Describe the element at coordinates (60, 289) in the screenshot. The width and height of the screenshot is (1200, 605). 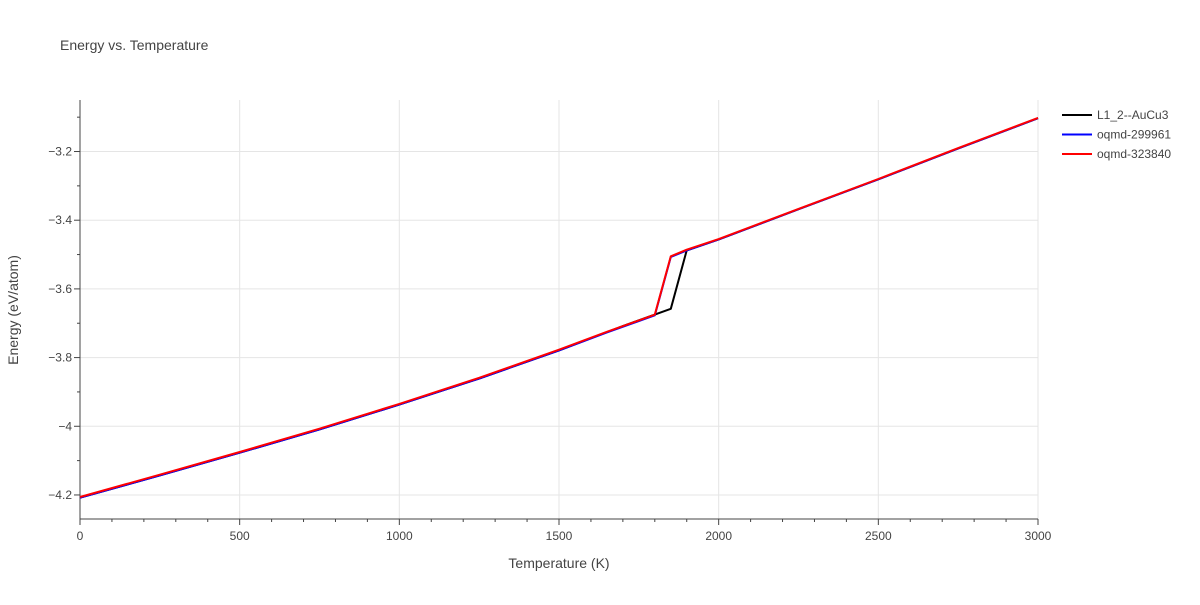
I see `y-tick-label: −3.6` at that location.